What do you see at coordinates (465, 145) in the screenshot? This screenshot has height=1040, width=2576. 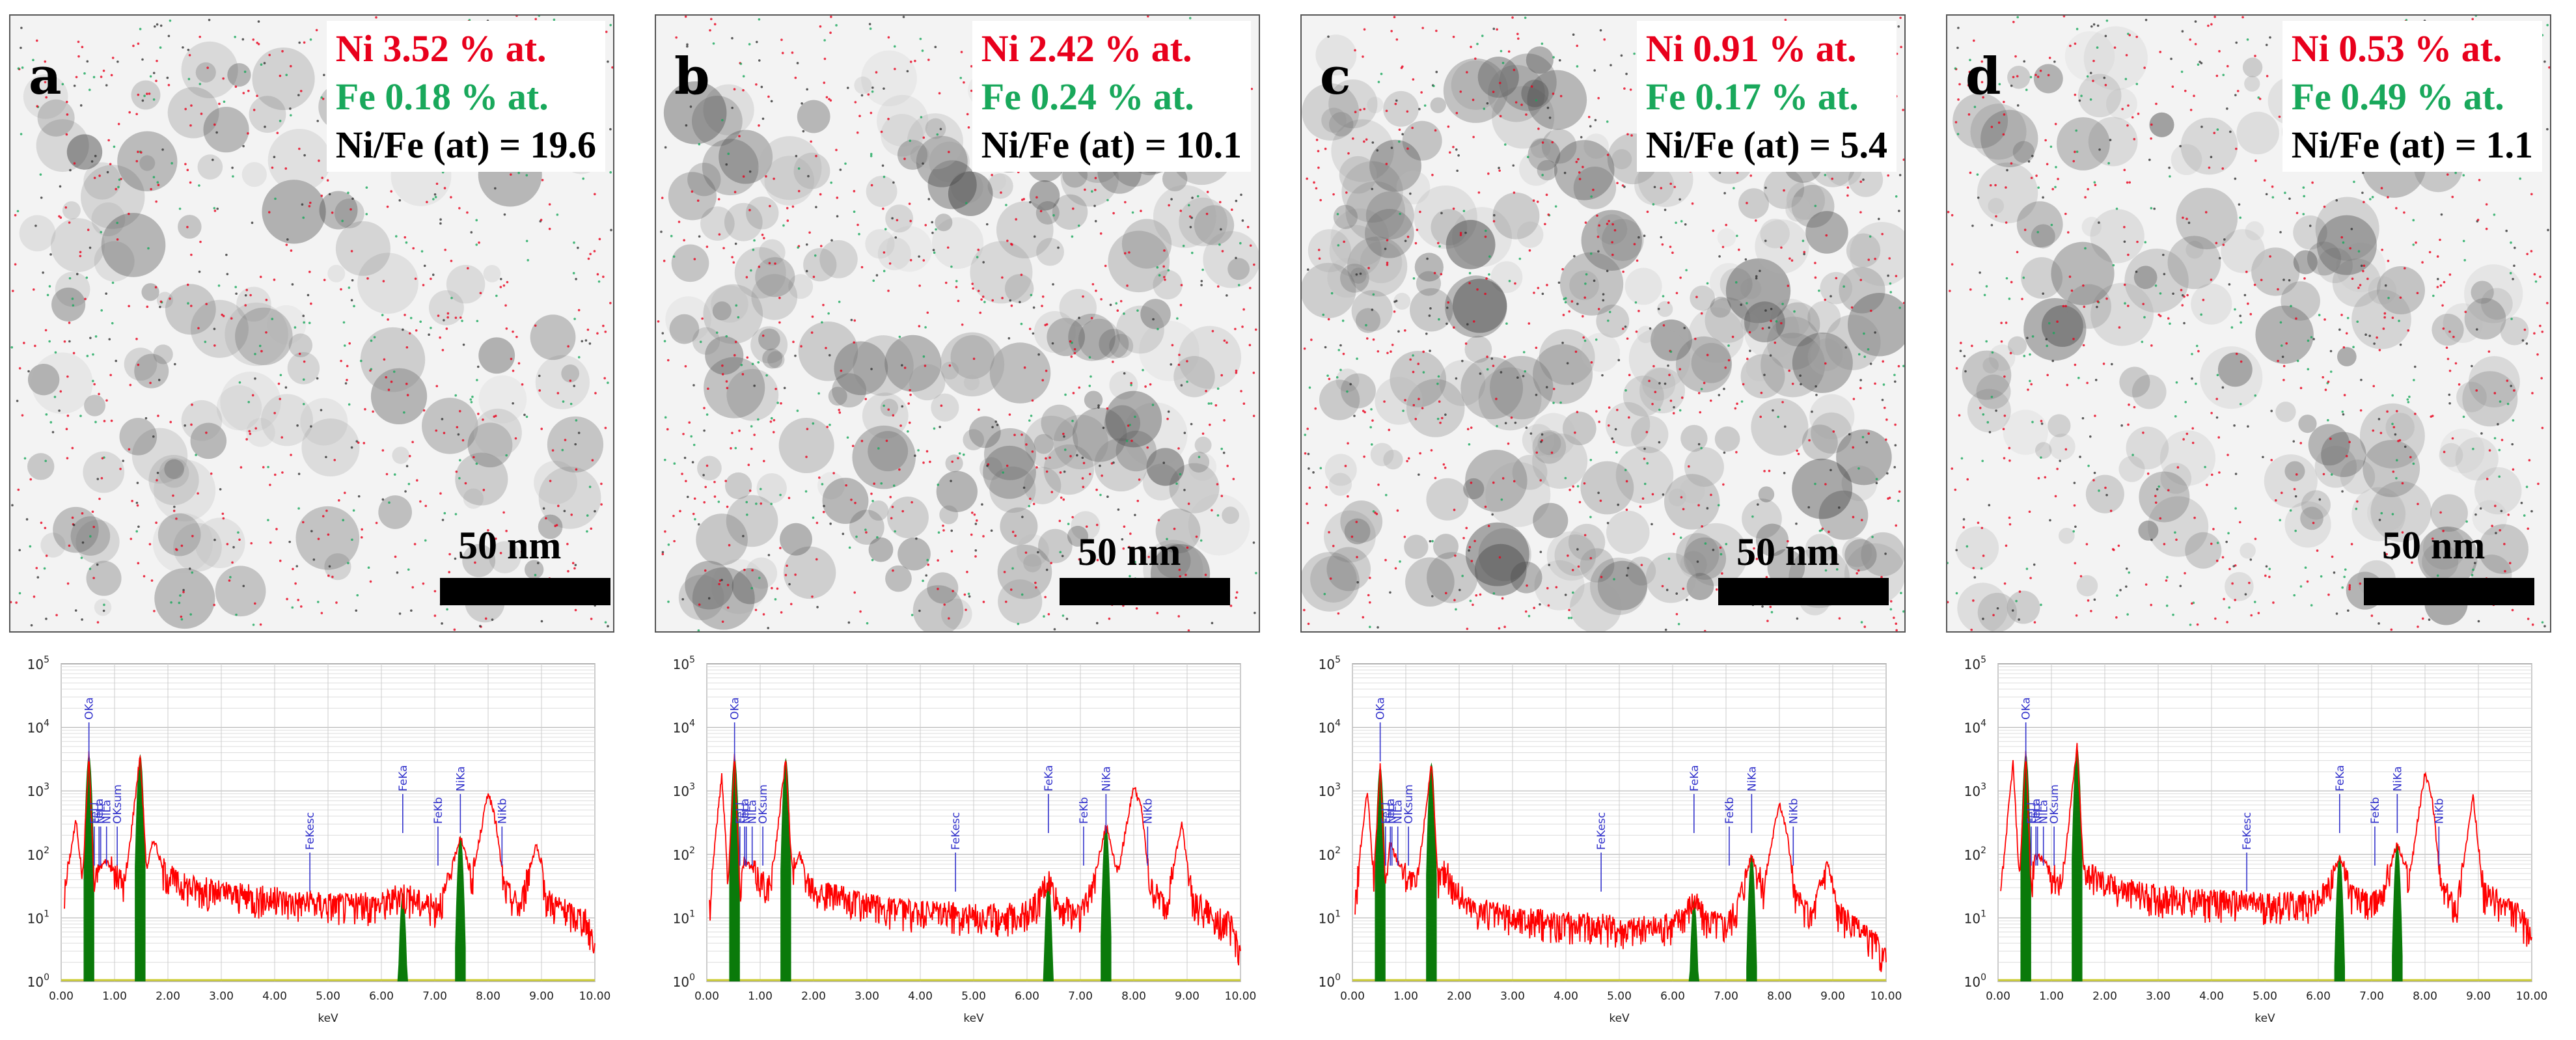 I see `ni-fe-ratio-label: Ni/Fe (at) = 19.6` at bounding box center [465, 145].